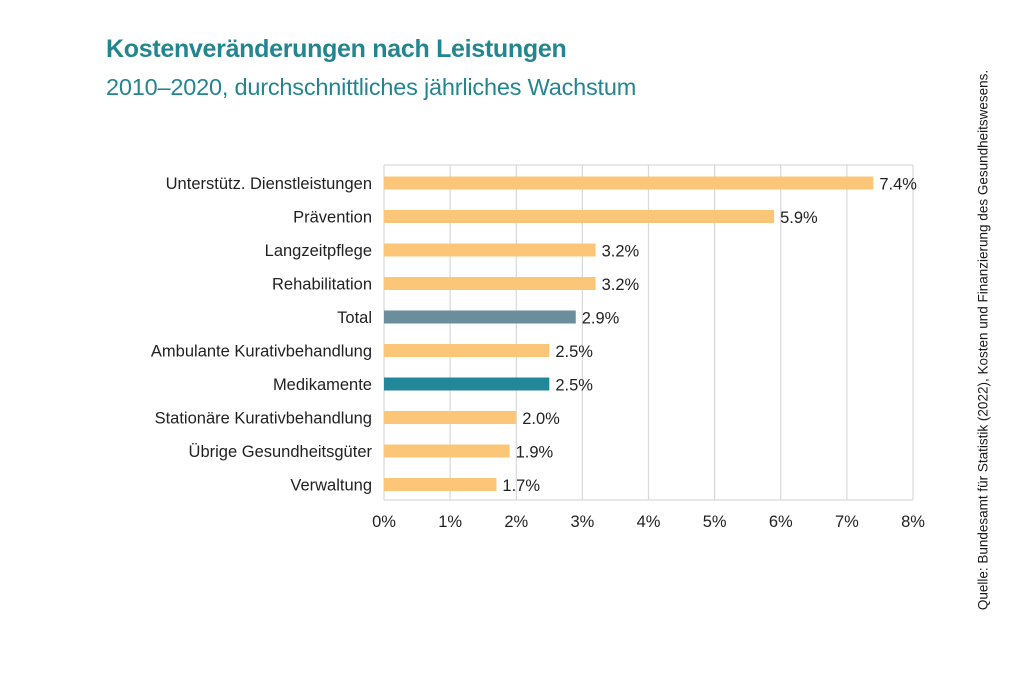 Image resolution: width=1024 pixels, height=683 pixels. I want to click on category-label: Prävention, so click(332, 218).